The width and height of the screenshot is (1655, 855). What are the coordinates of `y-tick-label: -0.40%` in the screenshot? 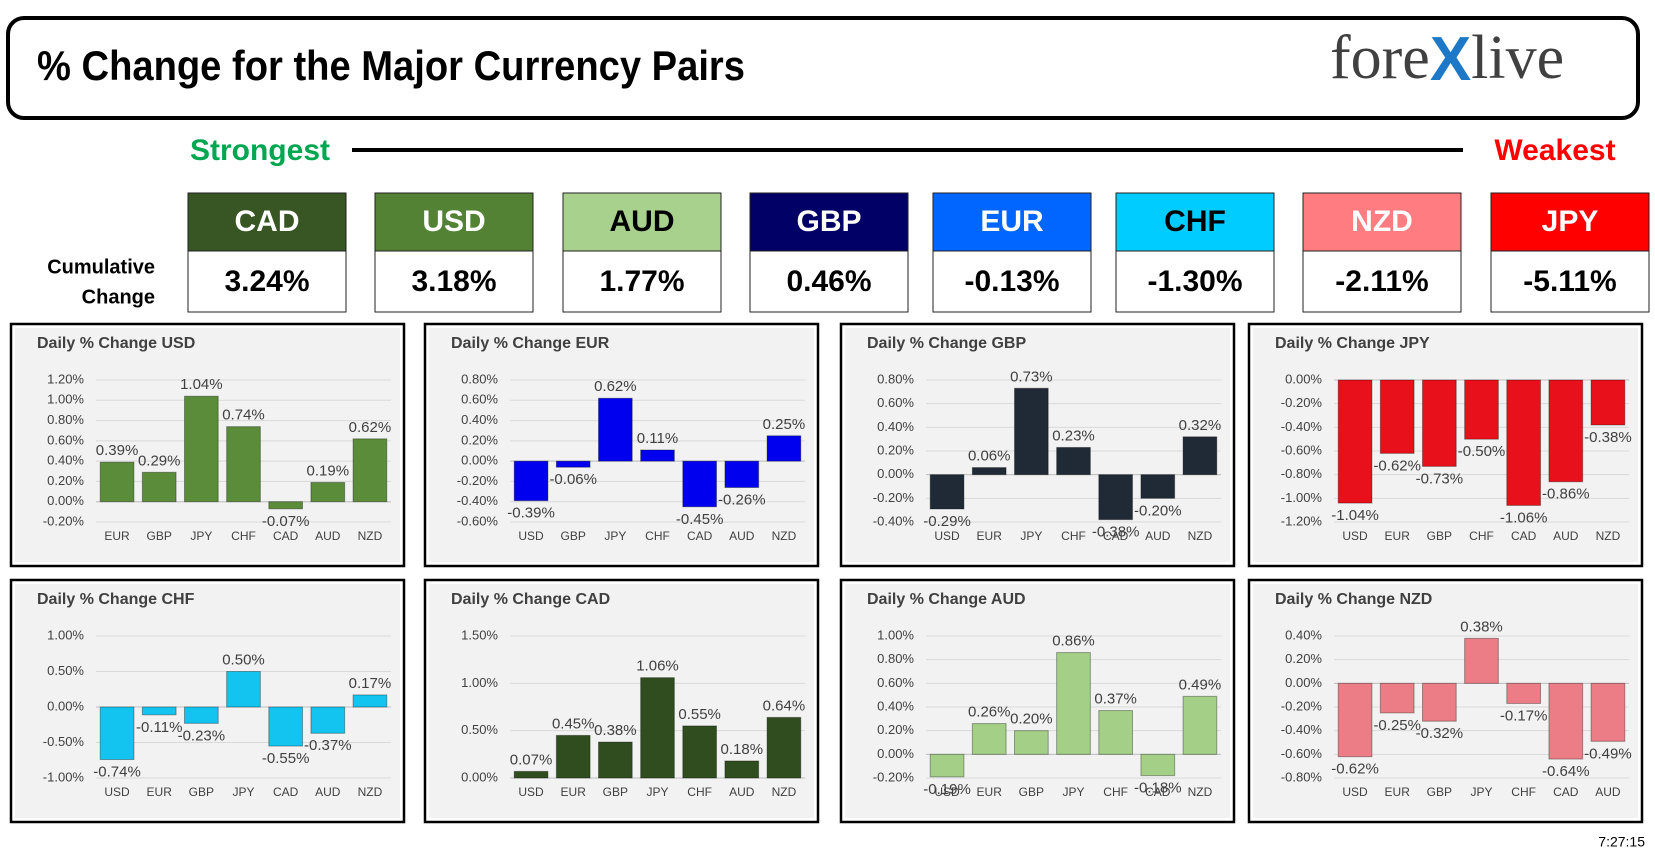 It's located at (1302, 426).